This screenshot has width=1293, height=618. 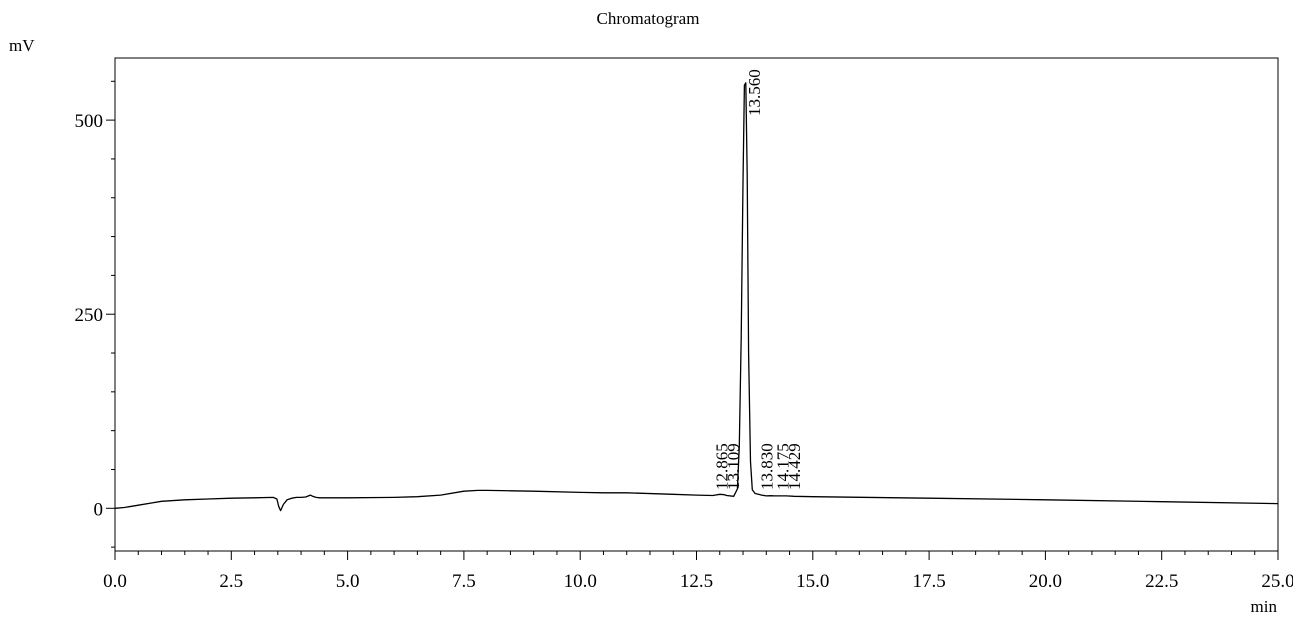 I want to click on peak-label: 13.830, so click(x=766, y=466).